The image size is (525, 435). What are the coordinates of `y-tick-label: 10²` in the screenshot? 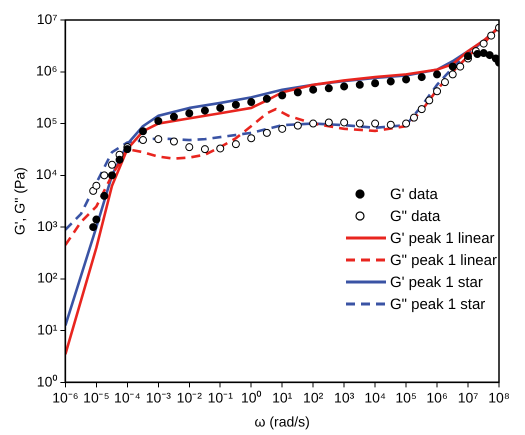 It's located at (47, 278).